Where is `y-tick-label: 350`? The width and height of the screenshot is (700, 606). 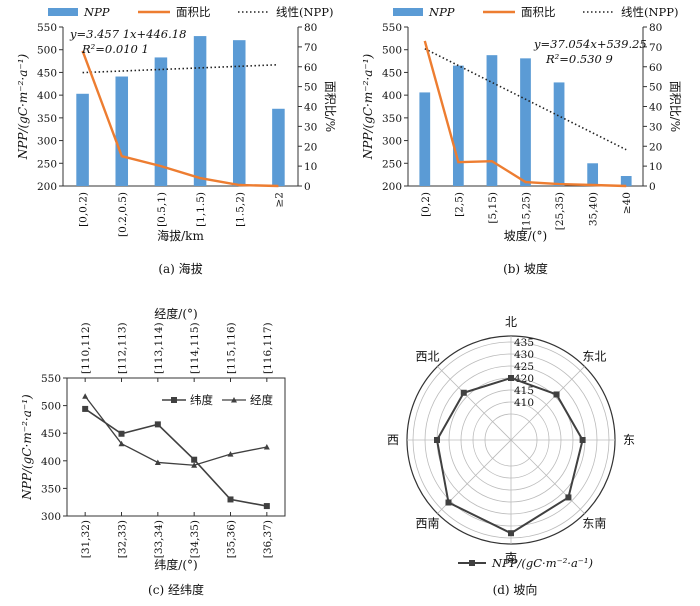 y-tick-label: 350 is located at coordinates (47, 119).